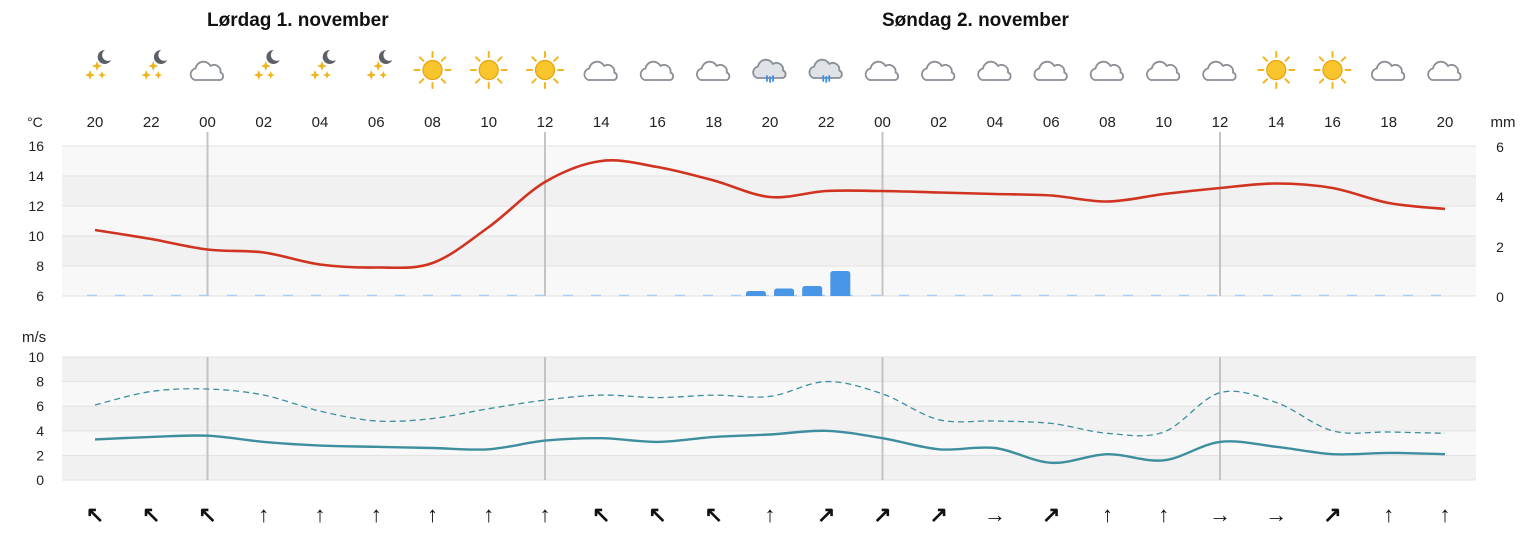  Describe the element at coordinates (713, 122) in the screenshot. I see `hour-label: 18` at that location.